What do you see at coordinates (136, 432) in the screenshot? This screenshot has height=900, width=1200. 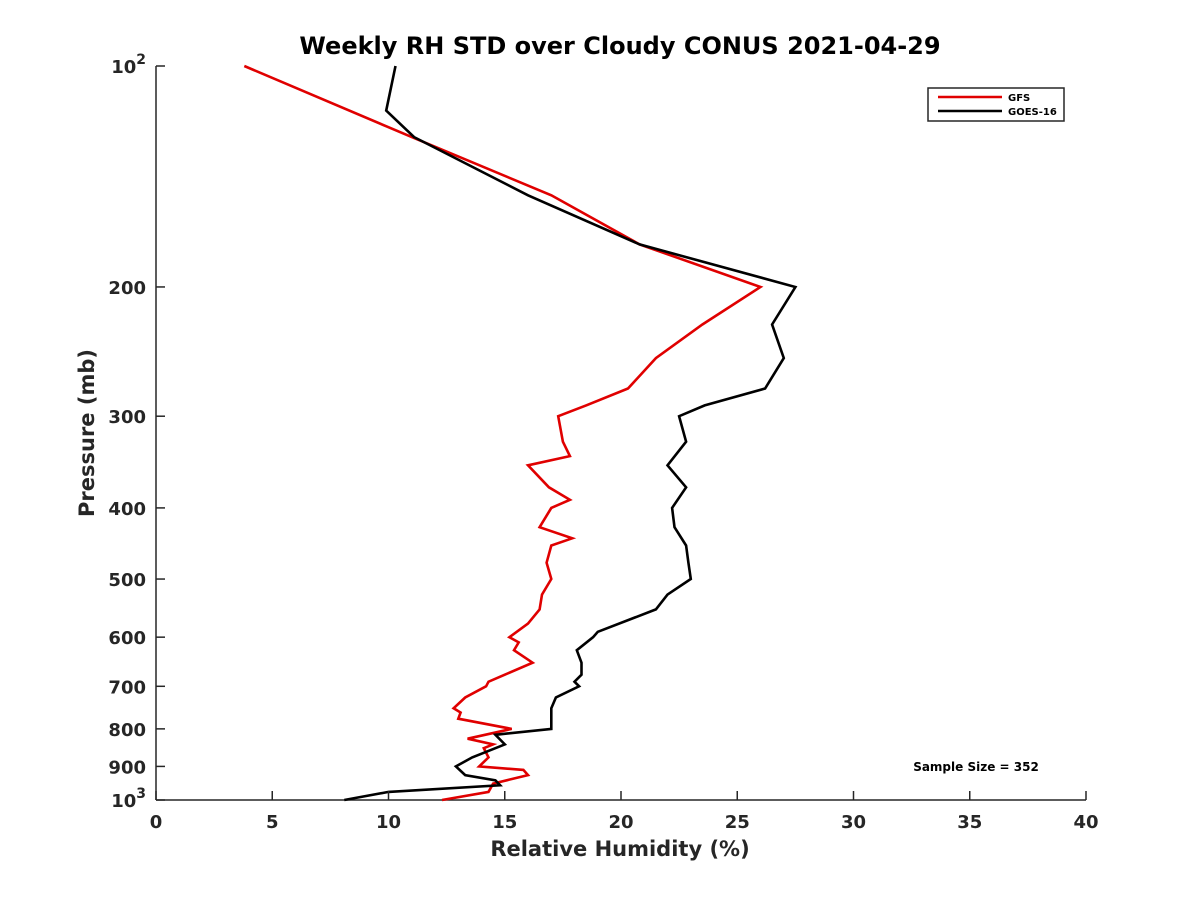 I see `y-axis-ticks: 10² 200 300 400 500 600 700 800 900 10³` at bounding box center [136, 432].